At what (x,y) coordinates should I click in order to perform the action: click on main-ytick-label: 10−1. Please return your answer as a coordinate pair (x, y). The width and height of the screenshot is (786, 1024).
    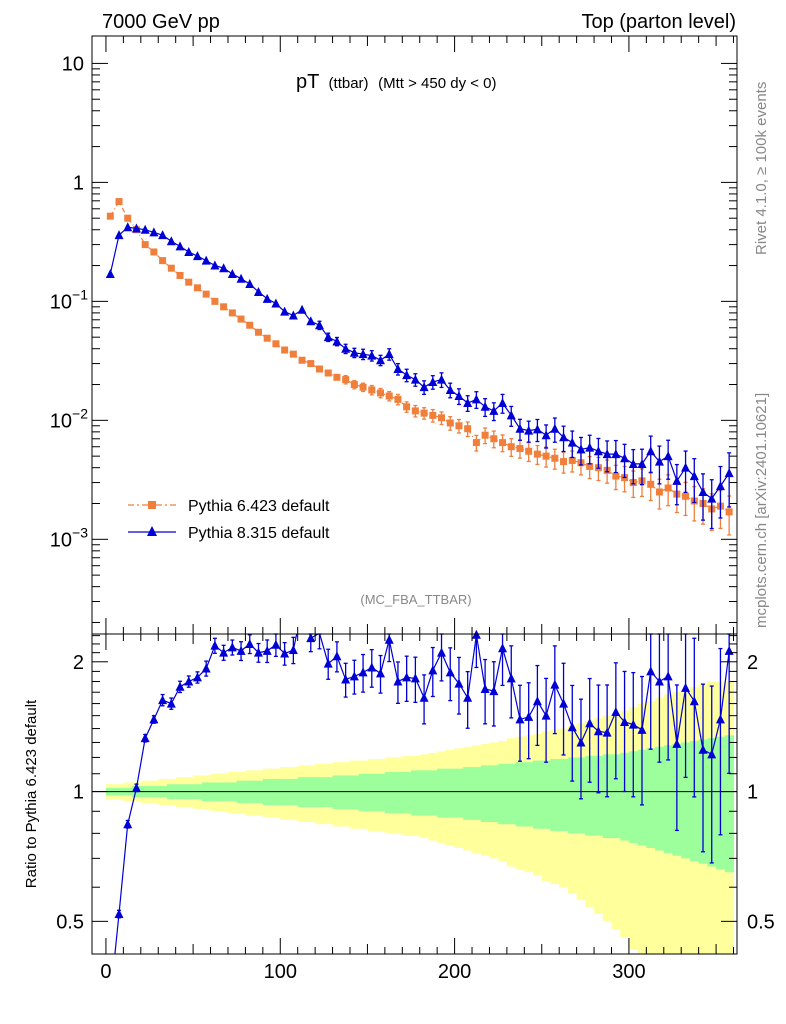
    Looking at the image, I should click on (69, 299).